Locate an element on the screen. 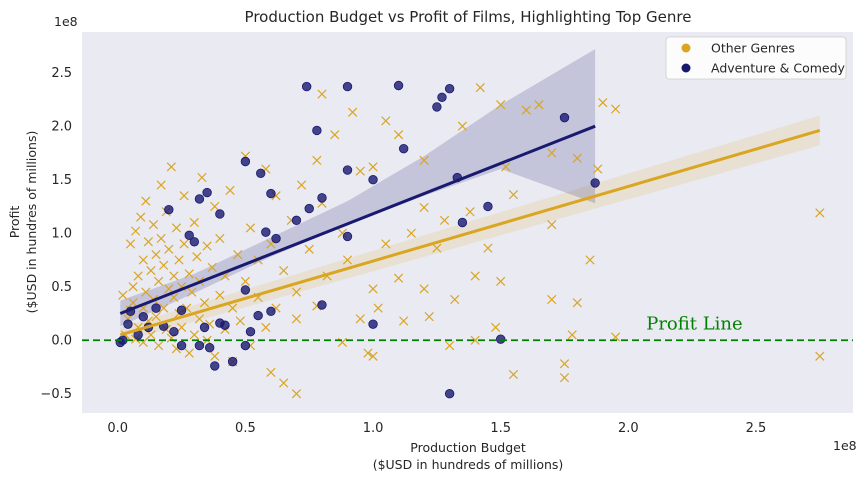 Image resolution: width=865 pixels, height=480 pixels. y-offset-label: 1e8 is located at coordinates (66, 21).